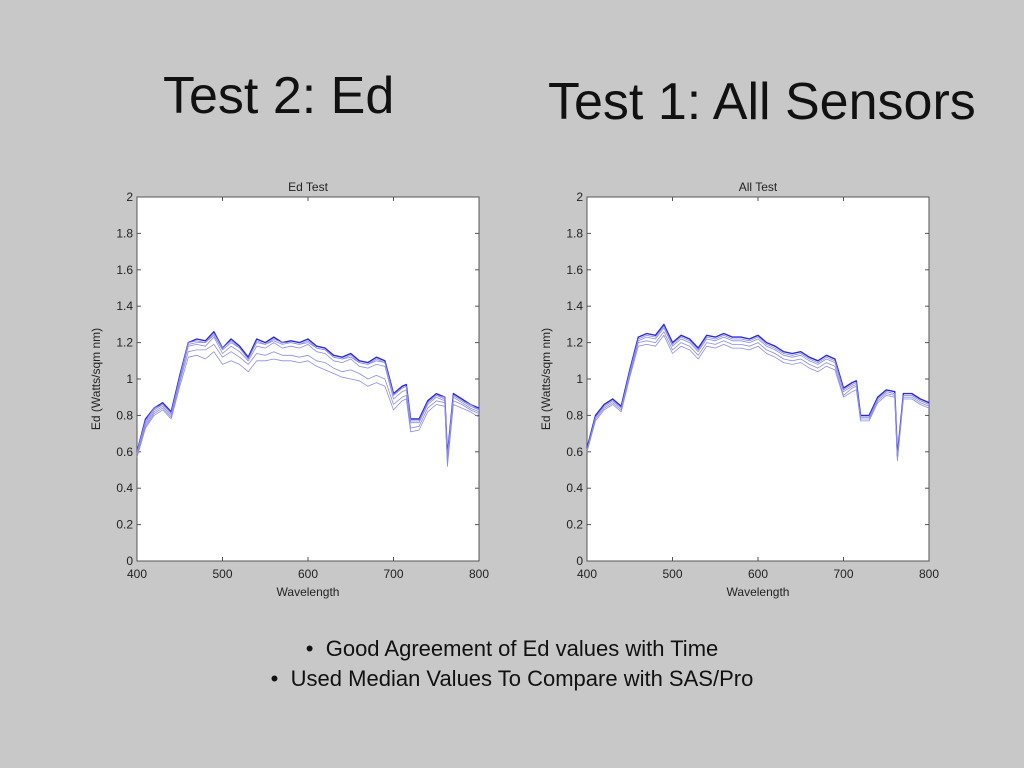 Image resolution: width=1024 pixels, height=768 pixels. What do you see at coordinates (279, 96) in the screenshot?
I see `slide-title-ed-test: Test 2: Ed` at bounding box center [279, 96].